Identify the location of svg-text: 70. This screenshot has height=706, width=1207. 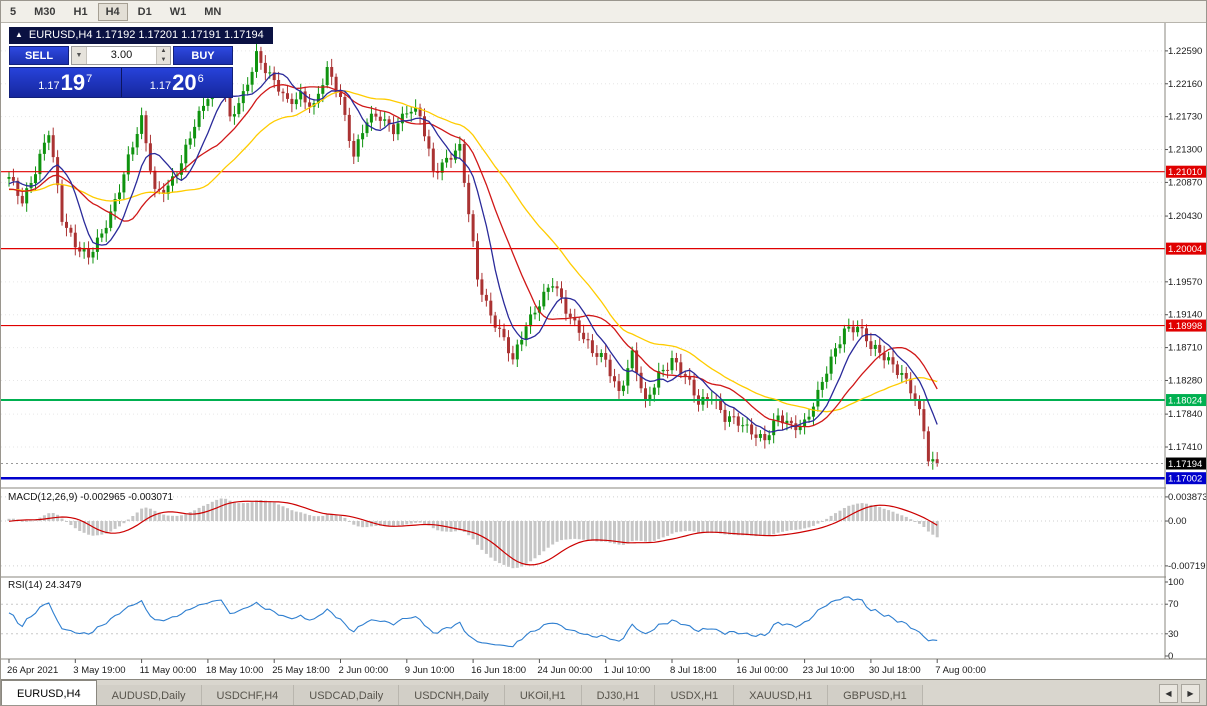
(1173, 604).